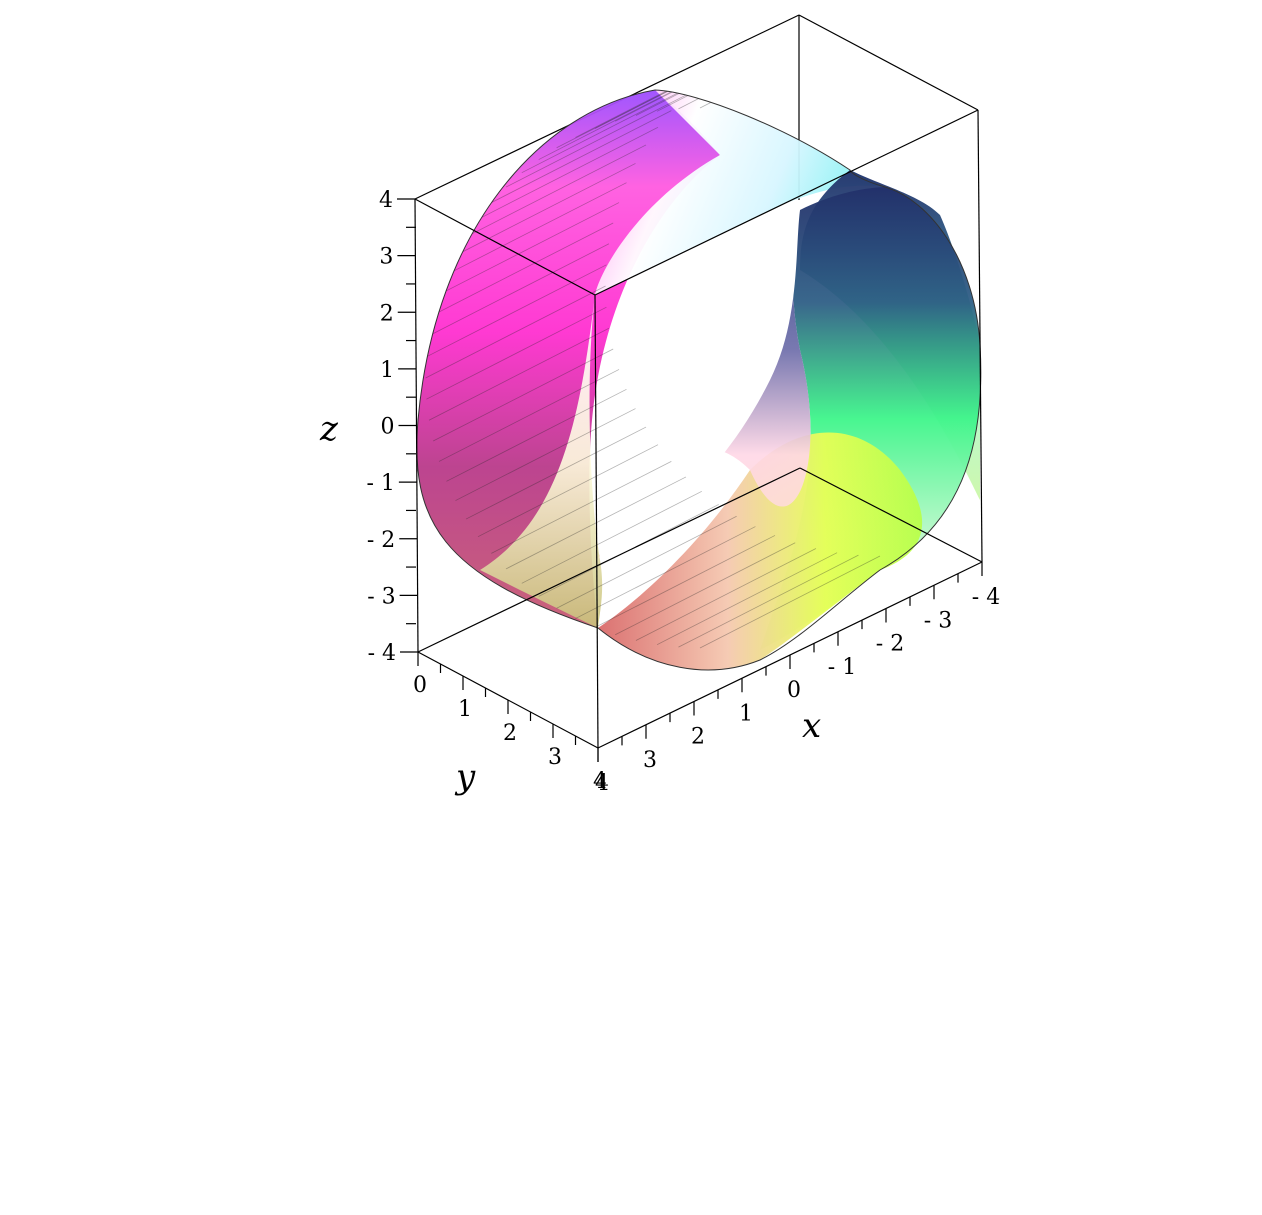  Describe the element at coordinates (746, 713) in the screenshot. I see `x-far-tick-label: 1` at that location.